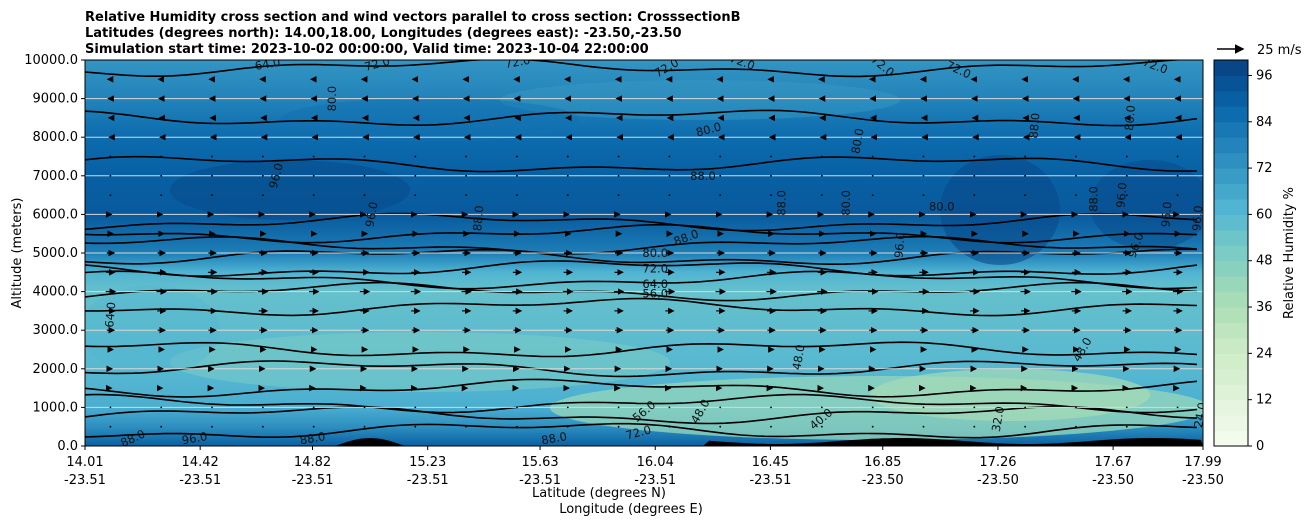 The height and width of the screenshot is (530, 1304). What do you see at coordinates (56, 137) in the screenshot?
I see `y-tick-label: 8000.0` at bounding box center [56, 137].